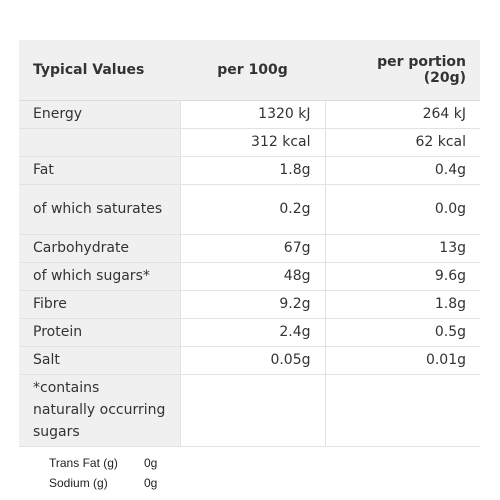  I want to click on row-value-per-portion: 0.01g, so click(402, 360).